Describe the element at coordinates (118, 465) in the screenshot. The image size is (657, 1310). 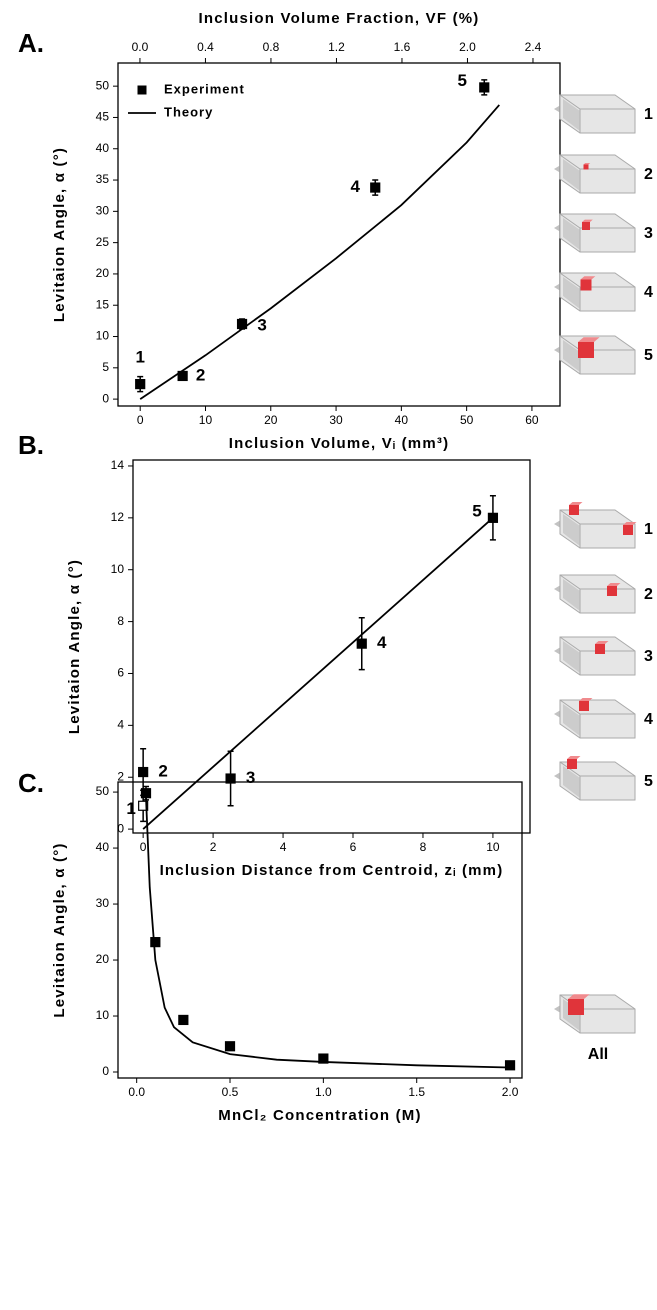
I see `y-tick-label: 14` at that location.